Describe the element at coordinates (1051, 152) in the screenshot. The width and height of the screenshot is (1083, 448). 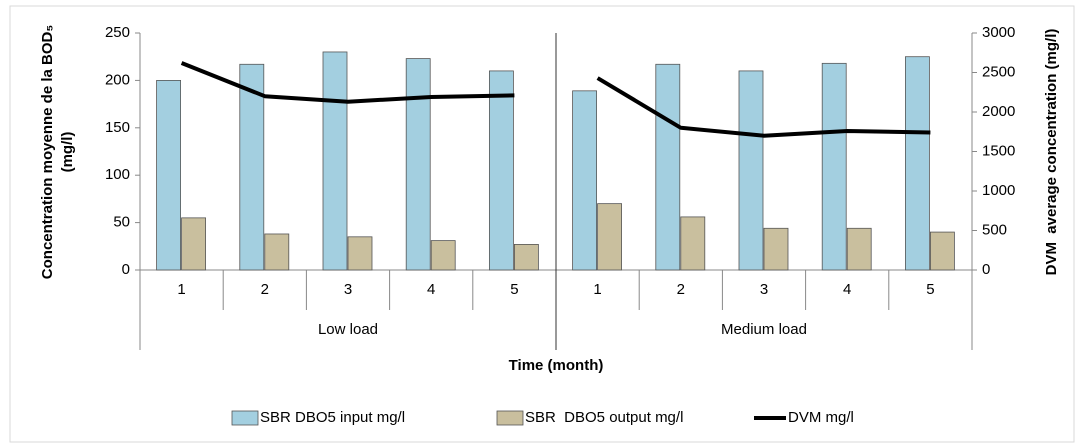
I see `y2-axis-title: DVM average concentration (mg/l)` at that location.